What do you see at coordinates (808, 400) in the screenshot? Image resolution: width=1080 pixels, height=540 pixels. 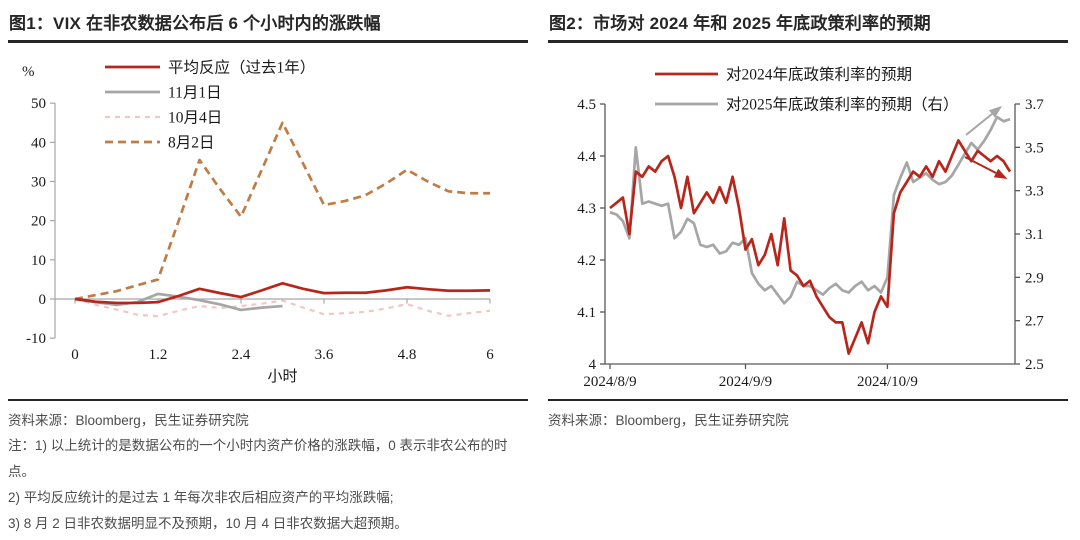 I see `figure2-bottom-rule` at bounding box center [808, 400].